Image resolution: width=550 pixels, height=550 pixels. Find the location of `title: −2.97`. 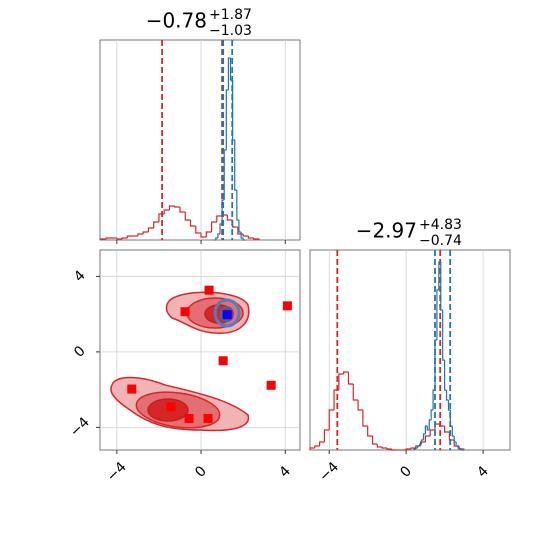

title: −2.97 is located at coordinates (386, 231).